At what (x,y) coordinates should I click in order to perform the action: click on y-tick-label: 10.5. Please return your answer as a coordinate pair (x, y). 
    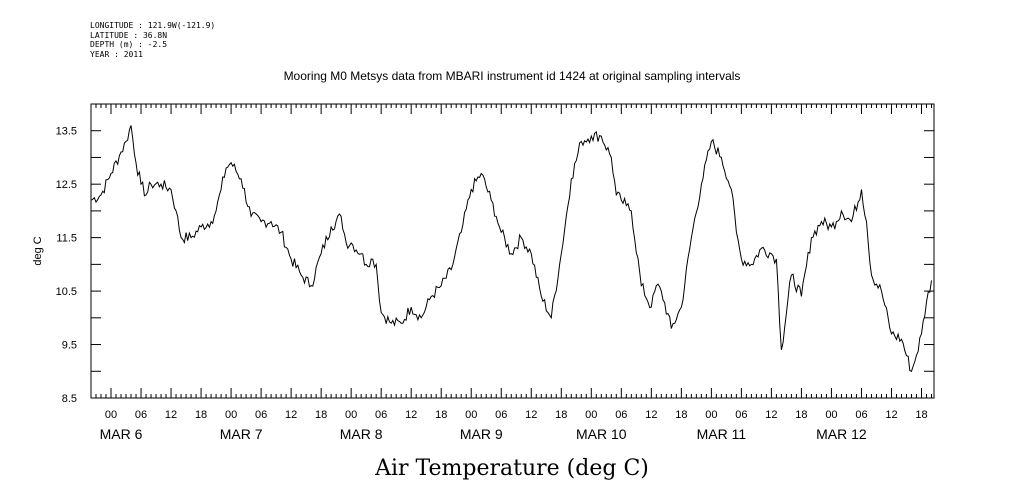
    Looking at the image, I should click on (66, 292).